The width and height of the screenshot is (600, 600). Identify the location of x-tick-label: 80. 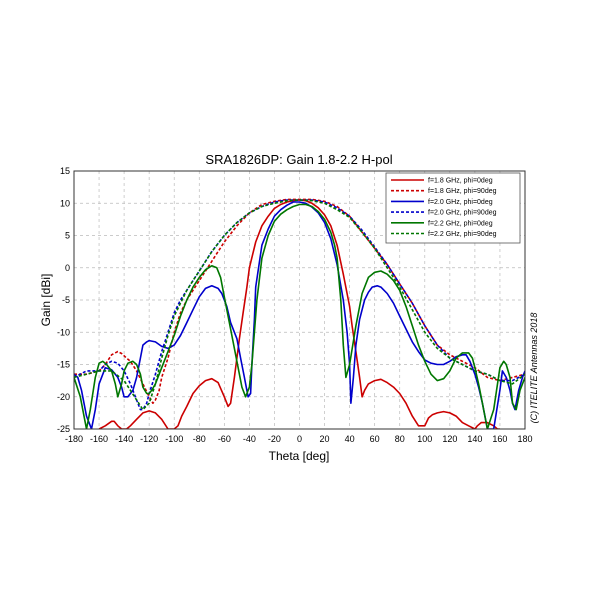
(400, 439).